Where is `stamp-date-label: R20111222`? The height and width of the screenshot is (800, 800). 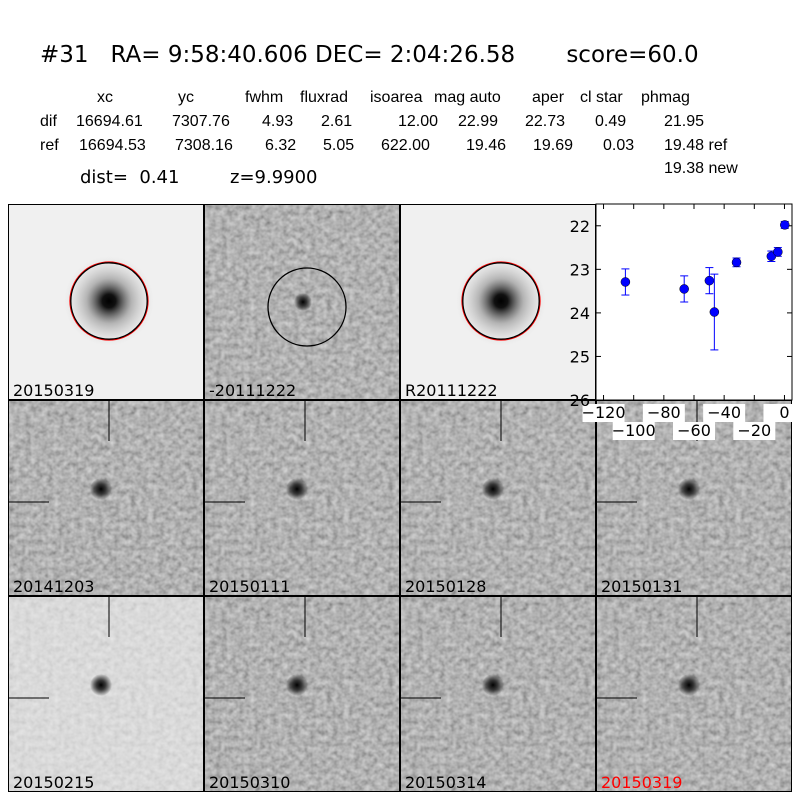
stamp-date-label: R20111222 is located at coordinates (451, 390).